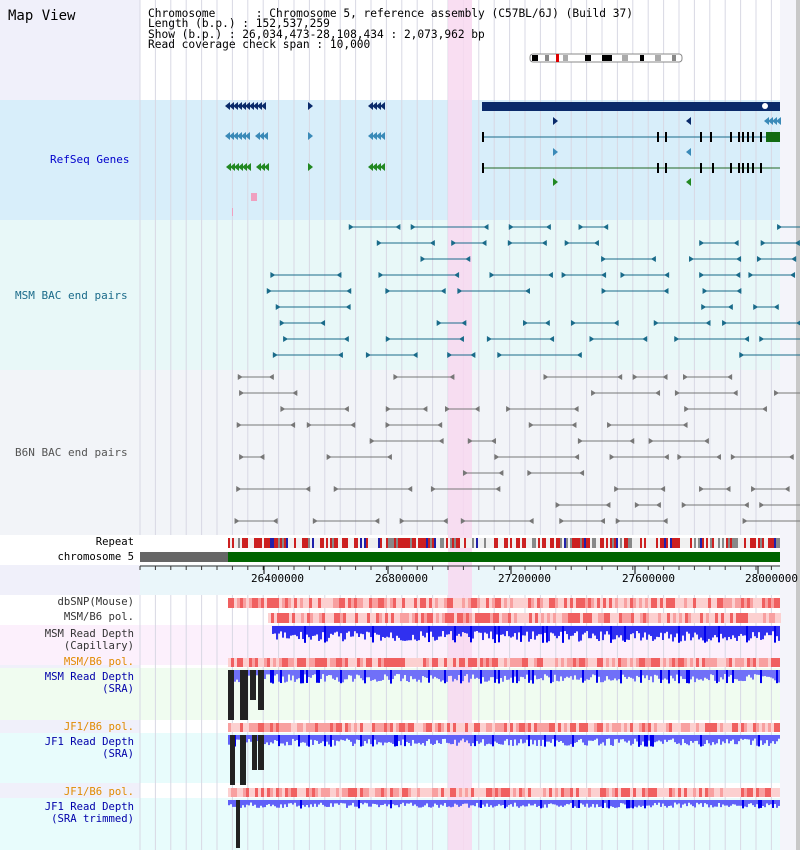 This screenshot has width=800, height=850. Describe the element at coordinates (90, 159) in the screenshot. I see `refseq-label: RefSeq Genes` at that location.